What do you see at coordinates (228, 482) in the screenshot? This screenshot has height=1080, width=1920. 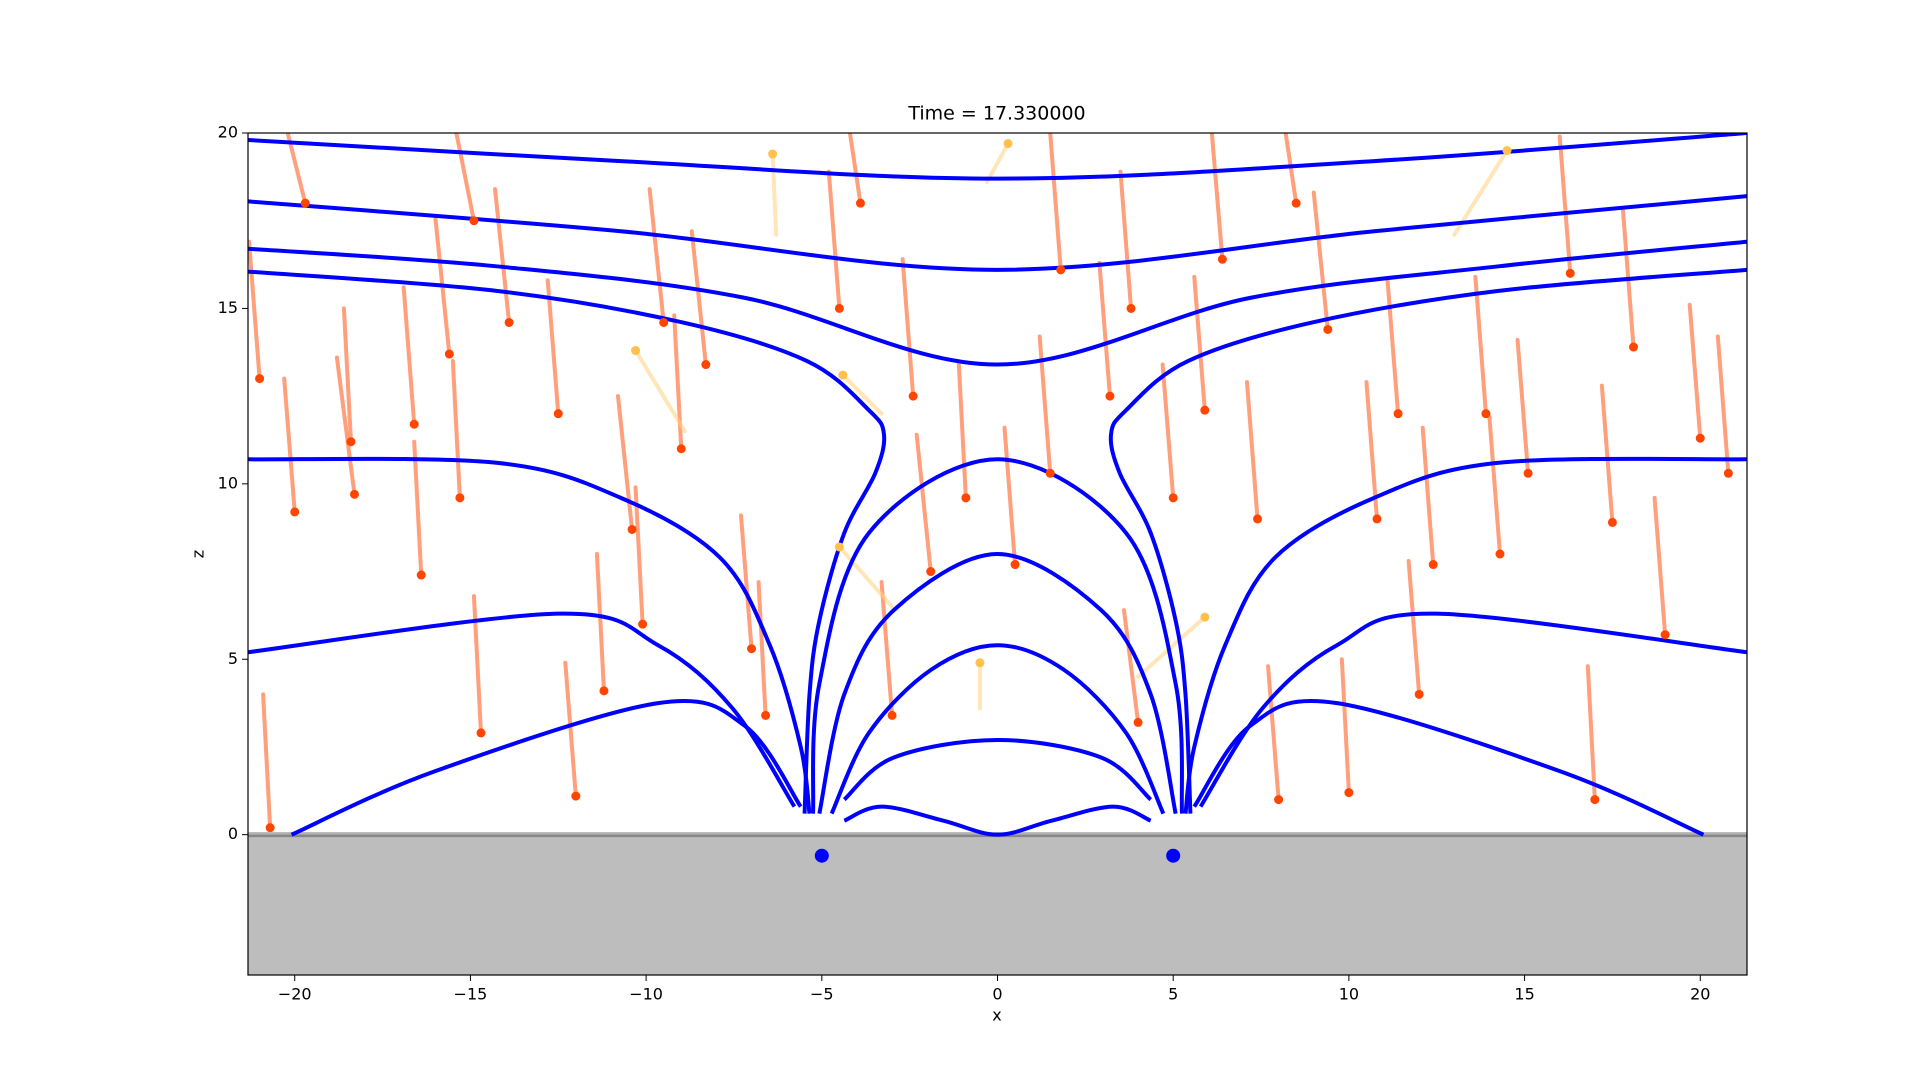 I see `y-tick-label: 10` at bounding box center [228, 482].